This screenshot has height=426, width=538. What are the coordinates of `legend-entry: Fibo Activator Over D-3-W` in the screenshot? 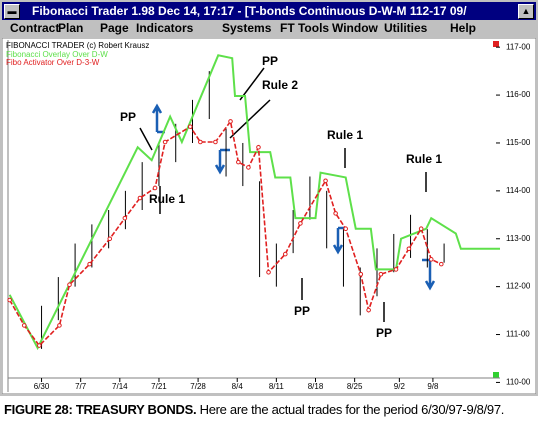 It's located at (53, 62).